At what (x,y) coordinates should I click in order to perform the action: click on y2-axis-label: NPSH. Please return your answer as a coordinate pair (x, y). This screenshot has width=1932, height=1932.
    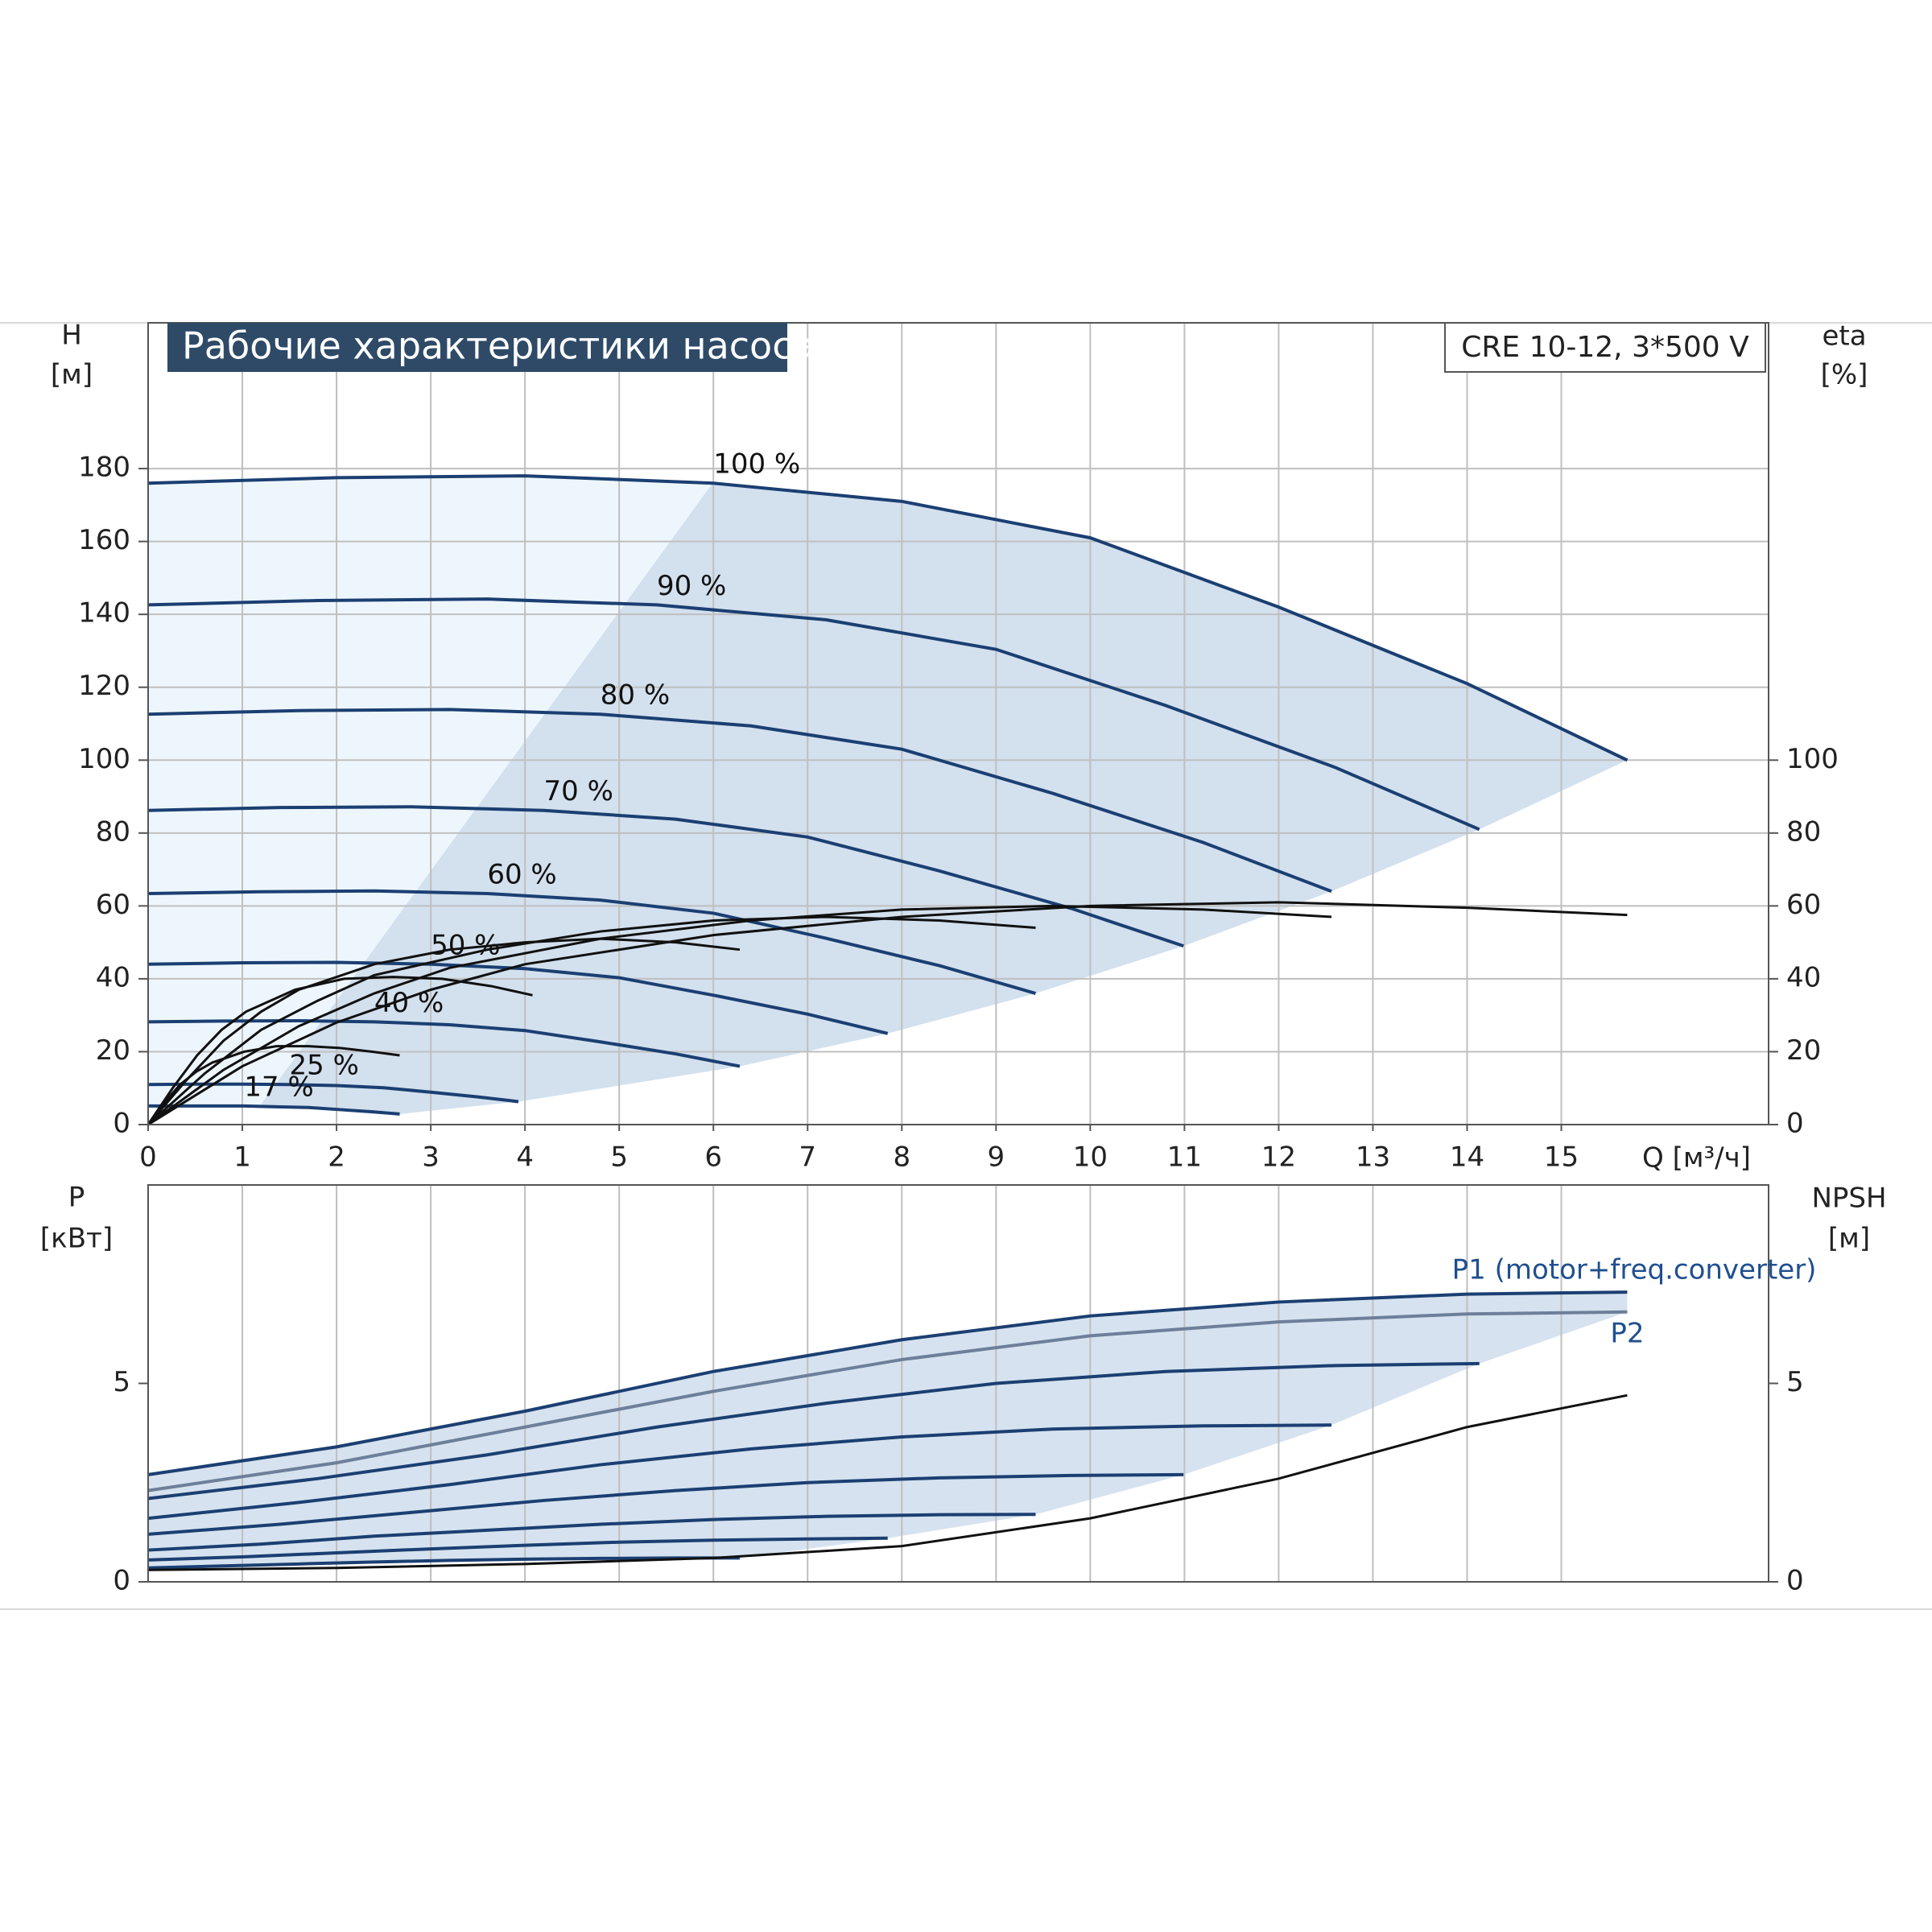
    Looking at the image, I should click on (1849, 1199).